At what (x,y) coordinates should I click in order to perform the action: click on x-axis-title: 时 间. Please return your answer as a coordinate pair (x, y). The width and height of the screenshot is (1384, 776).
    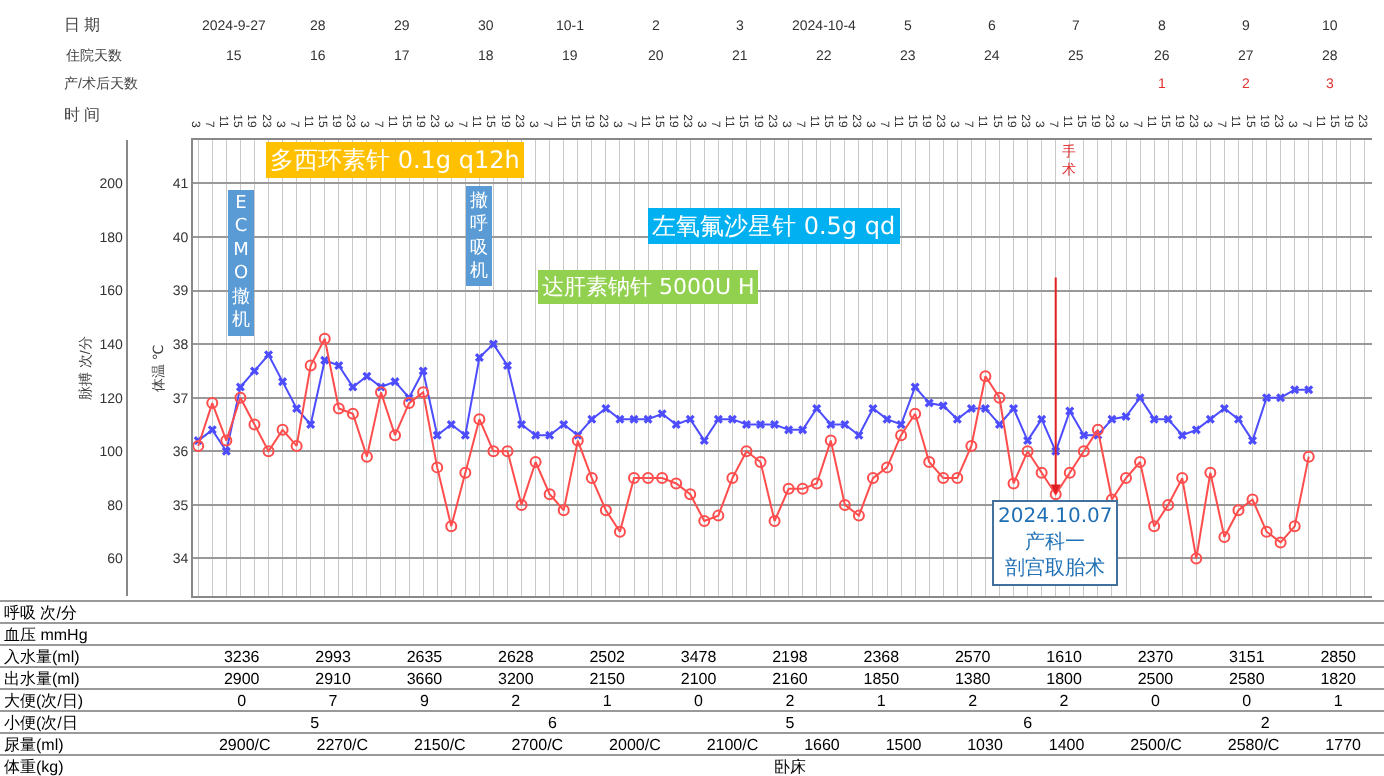
    Looking at the image, I should click on (82, 115).